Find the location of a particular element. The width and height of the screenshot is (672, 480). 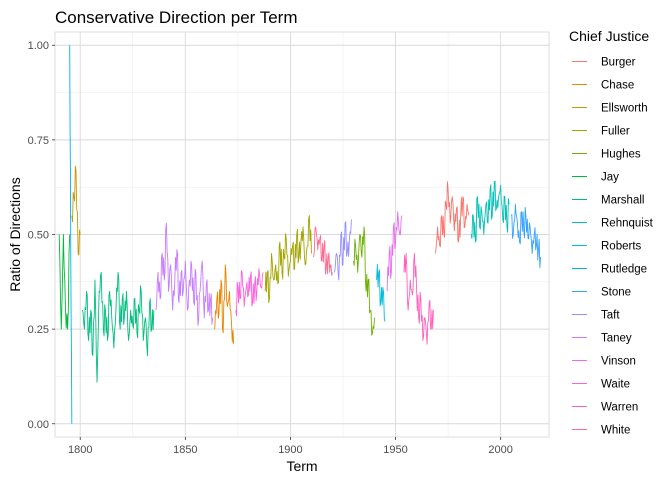

y-tick-label: 1.00 is located at coordinates (38, 46).